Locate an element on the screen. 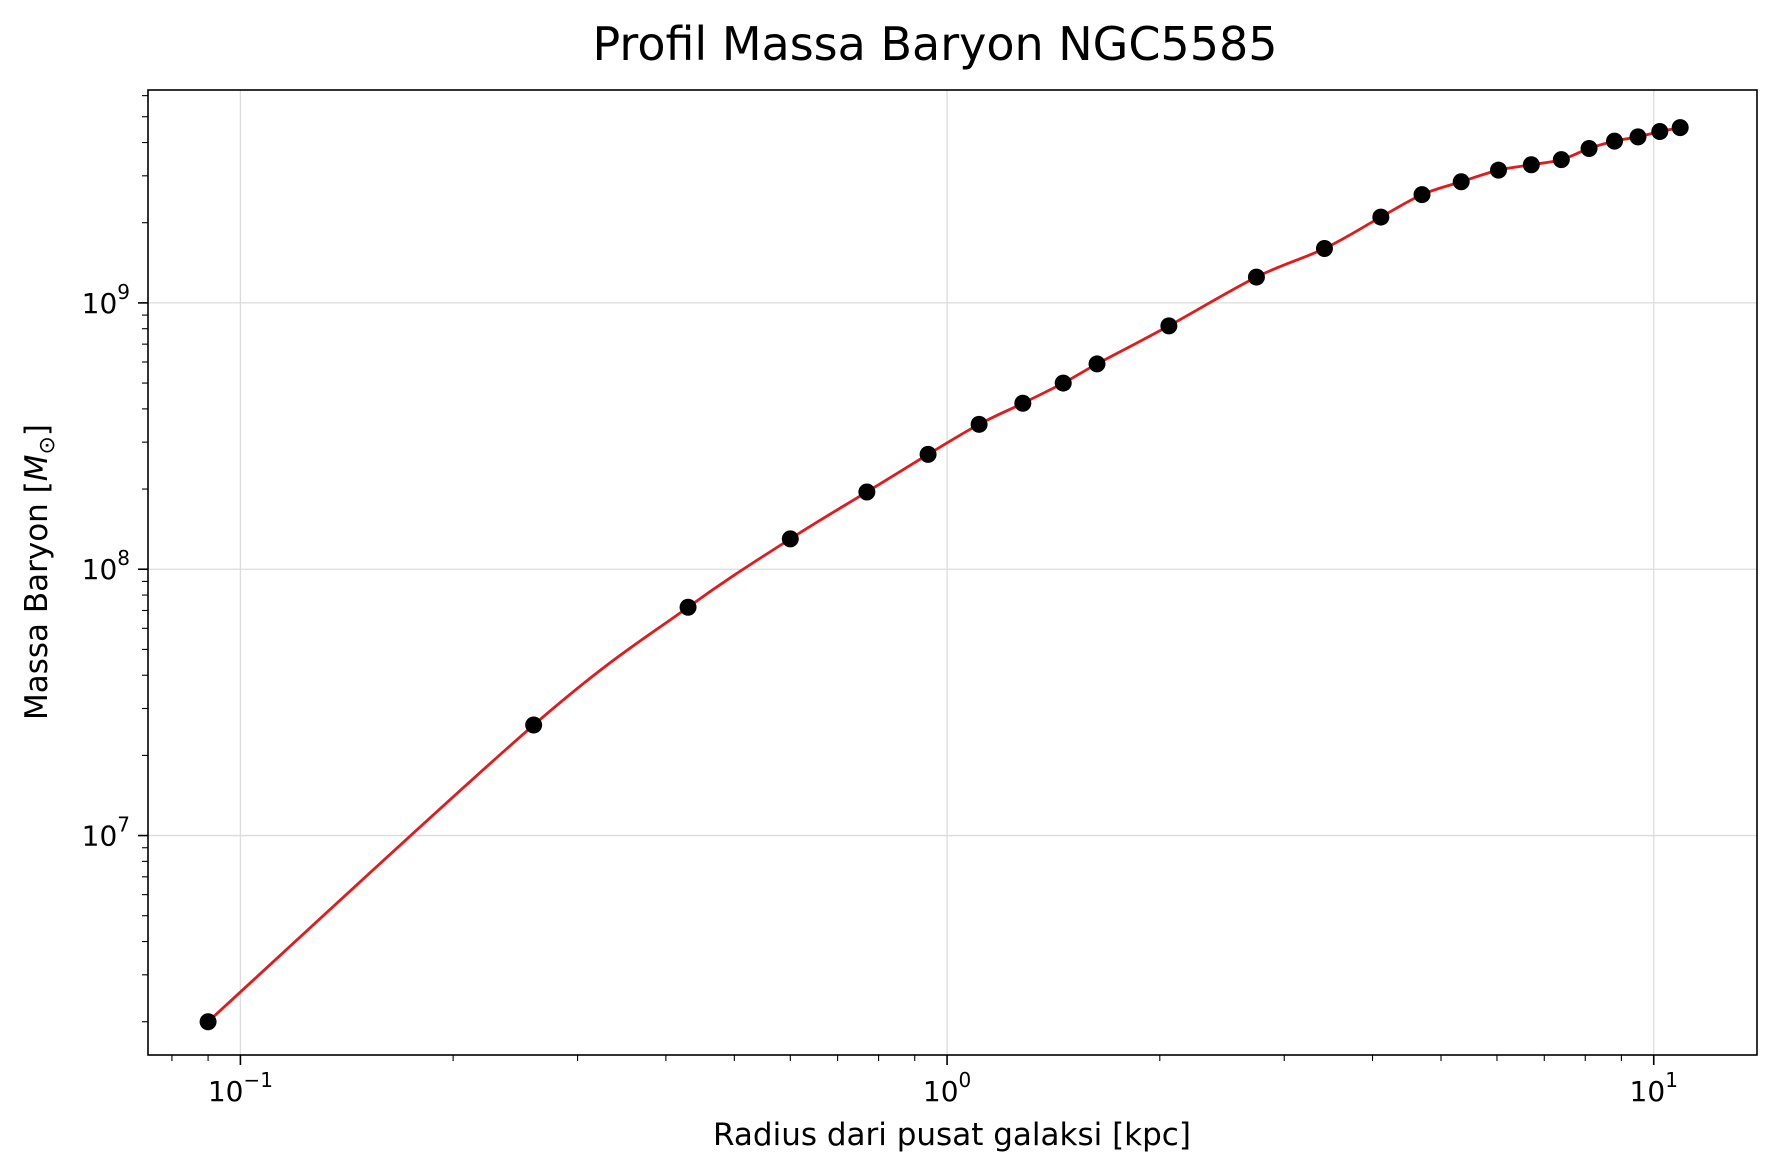 This screenshot has width=1772, height=1171. y-axis-label-prefix: Massa Baryon [ is located at coordinates (37, 600).